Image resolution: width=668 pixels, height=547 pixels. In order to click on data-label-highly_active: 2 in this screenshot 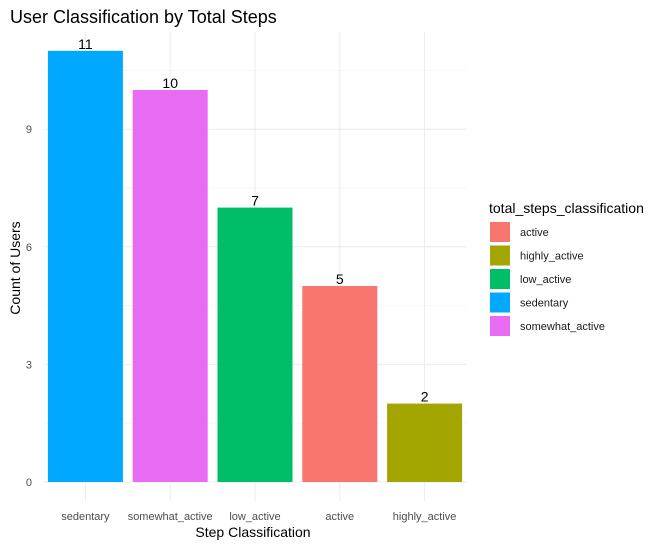, I will do `click(425, 397)`.